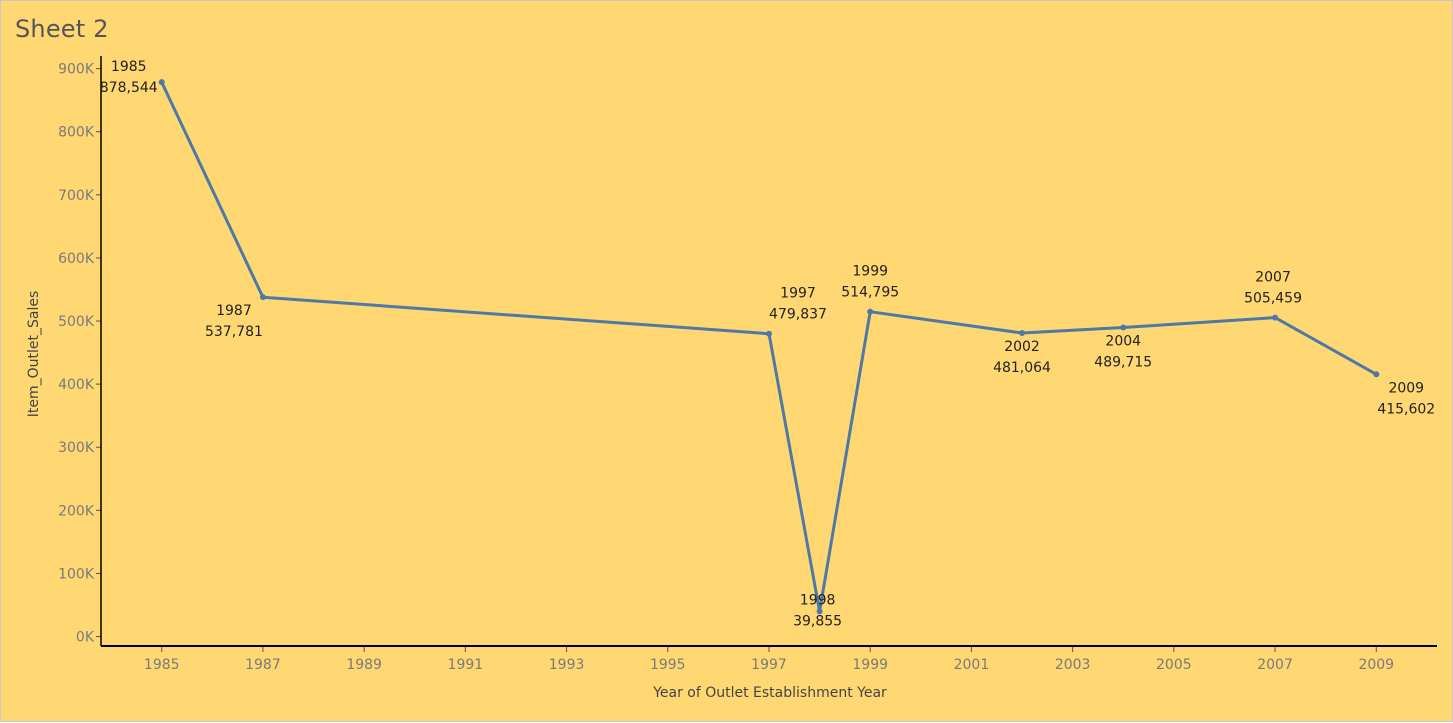 This screenshot has width=1453, height=723. I want to click on data-label-year: 1999, so click(870, 272).